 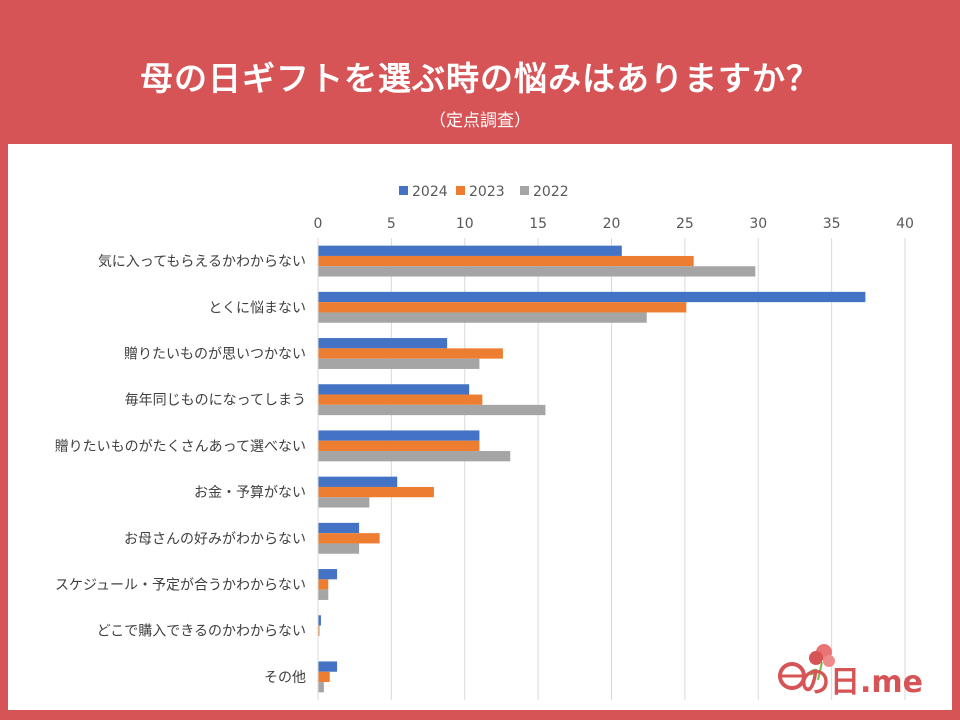 I want to click on legend-label-2023: 2023, so click(x=487, y=192).